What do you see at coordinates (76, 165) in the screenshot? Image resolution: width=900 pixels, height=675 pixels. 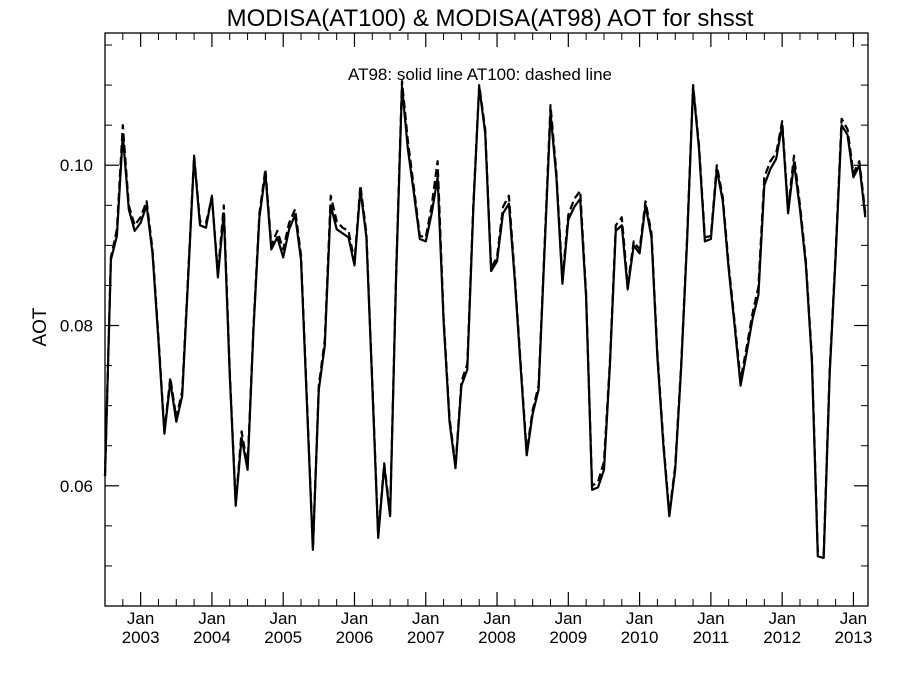 I see `y-tick-label: 0.10` at bounding box center [76, 165].